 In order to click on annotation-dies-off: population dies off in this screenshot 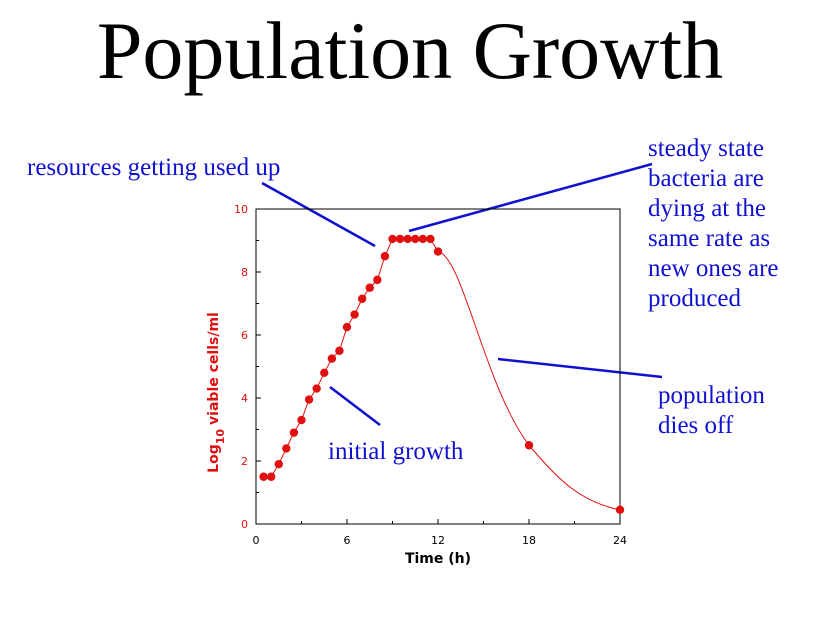, I will do `click(711, 410)`.